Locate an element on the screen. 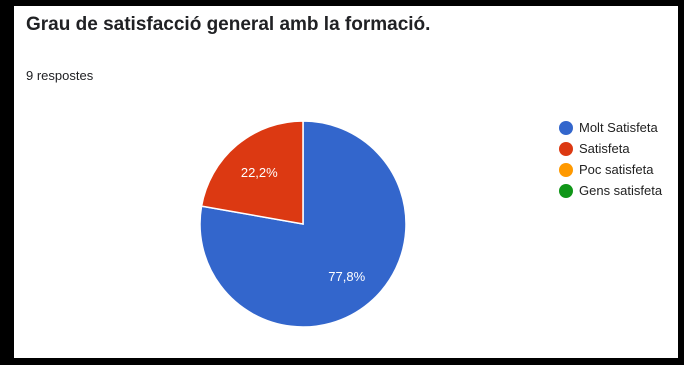 The image size is (684, 365). legend-item-molt-satisfeta: Molt Satisfeta is located at coordinates (610, 130).